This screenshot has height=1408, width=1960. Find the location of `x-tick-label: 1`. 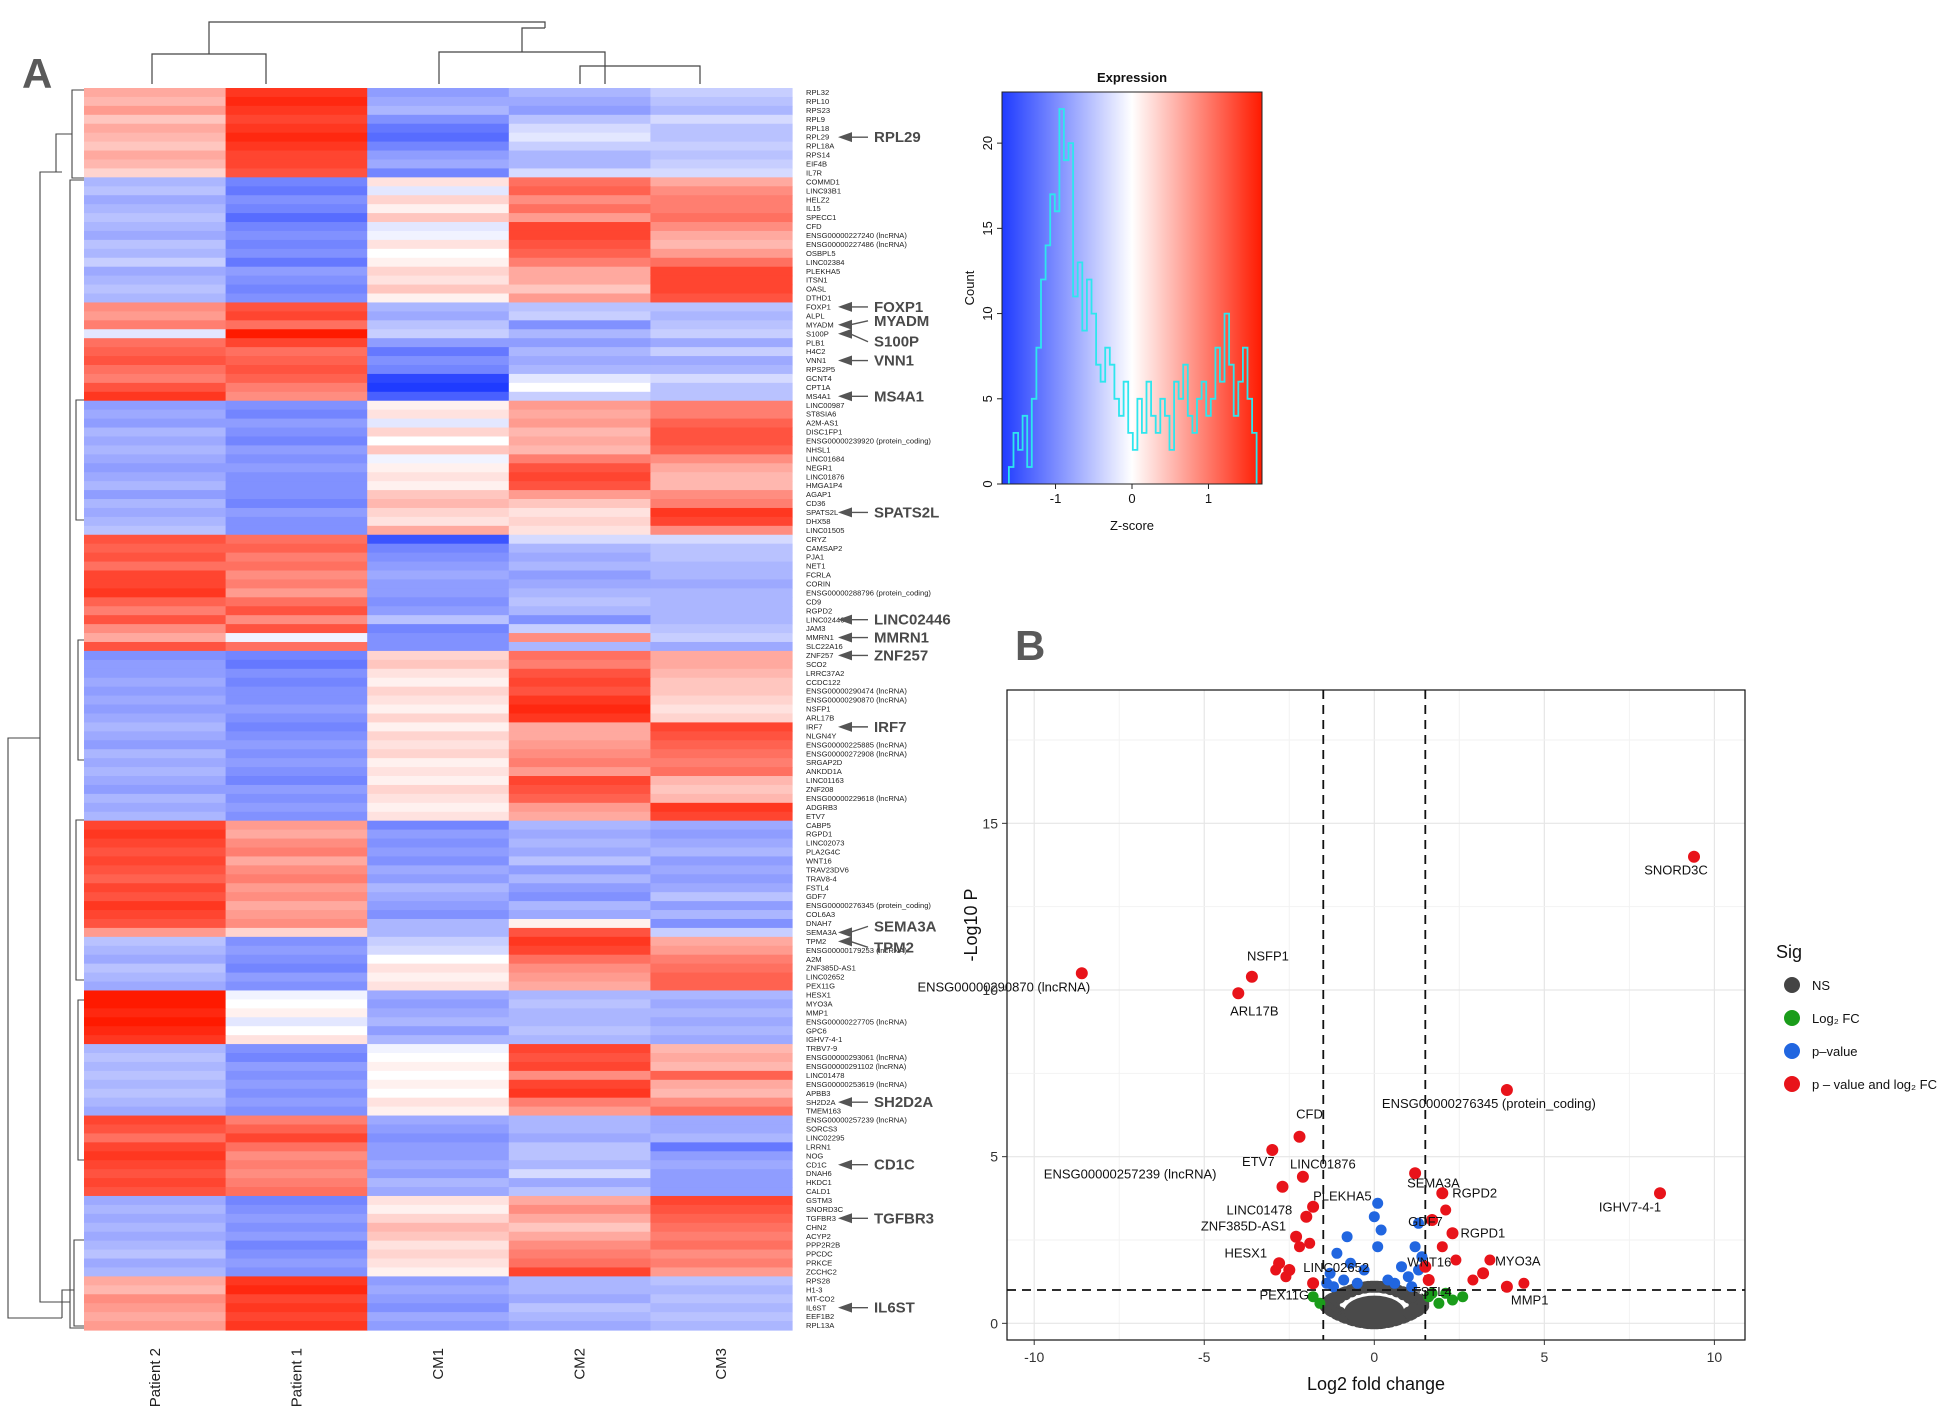

x-tick-label: 1 is located at coordinates (1208, 498).